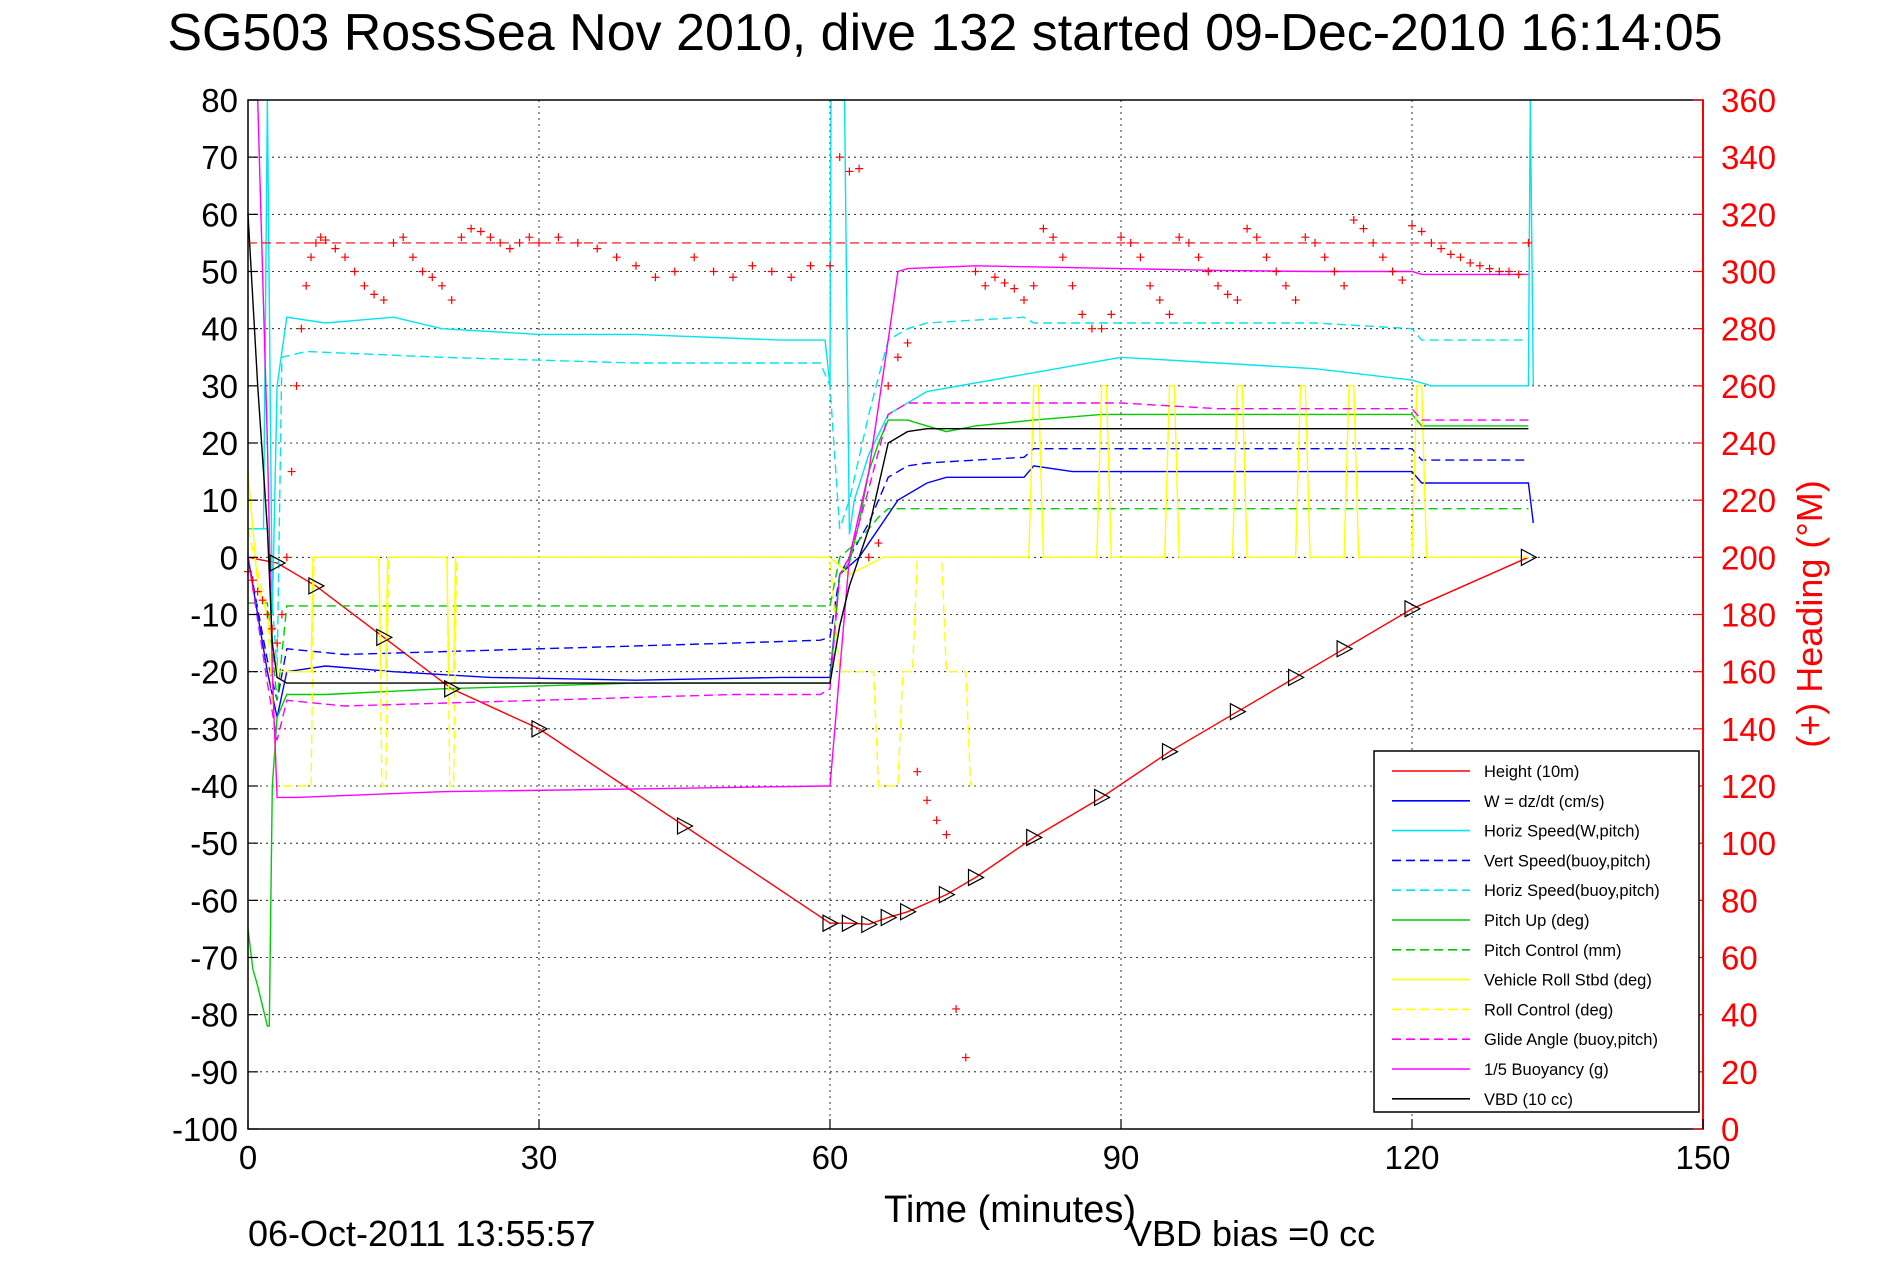 The height and width of the screenshot is (1262, 1891). I want to click on y-tick-label: 0, so click(229, 557).